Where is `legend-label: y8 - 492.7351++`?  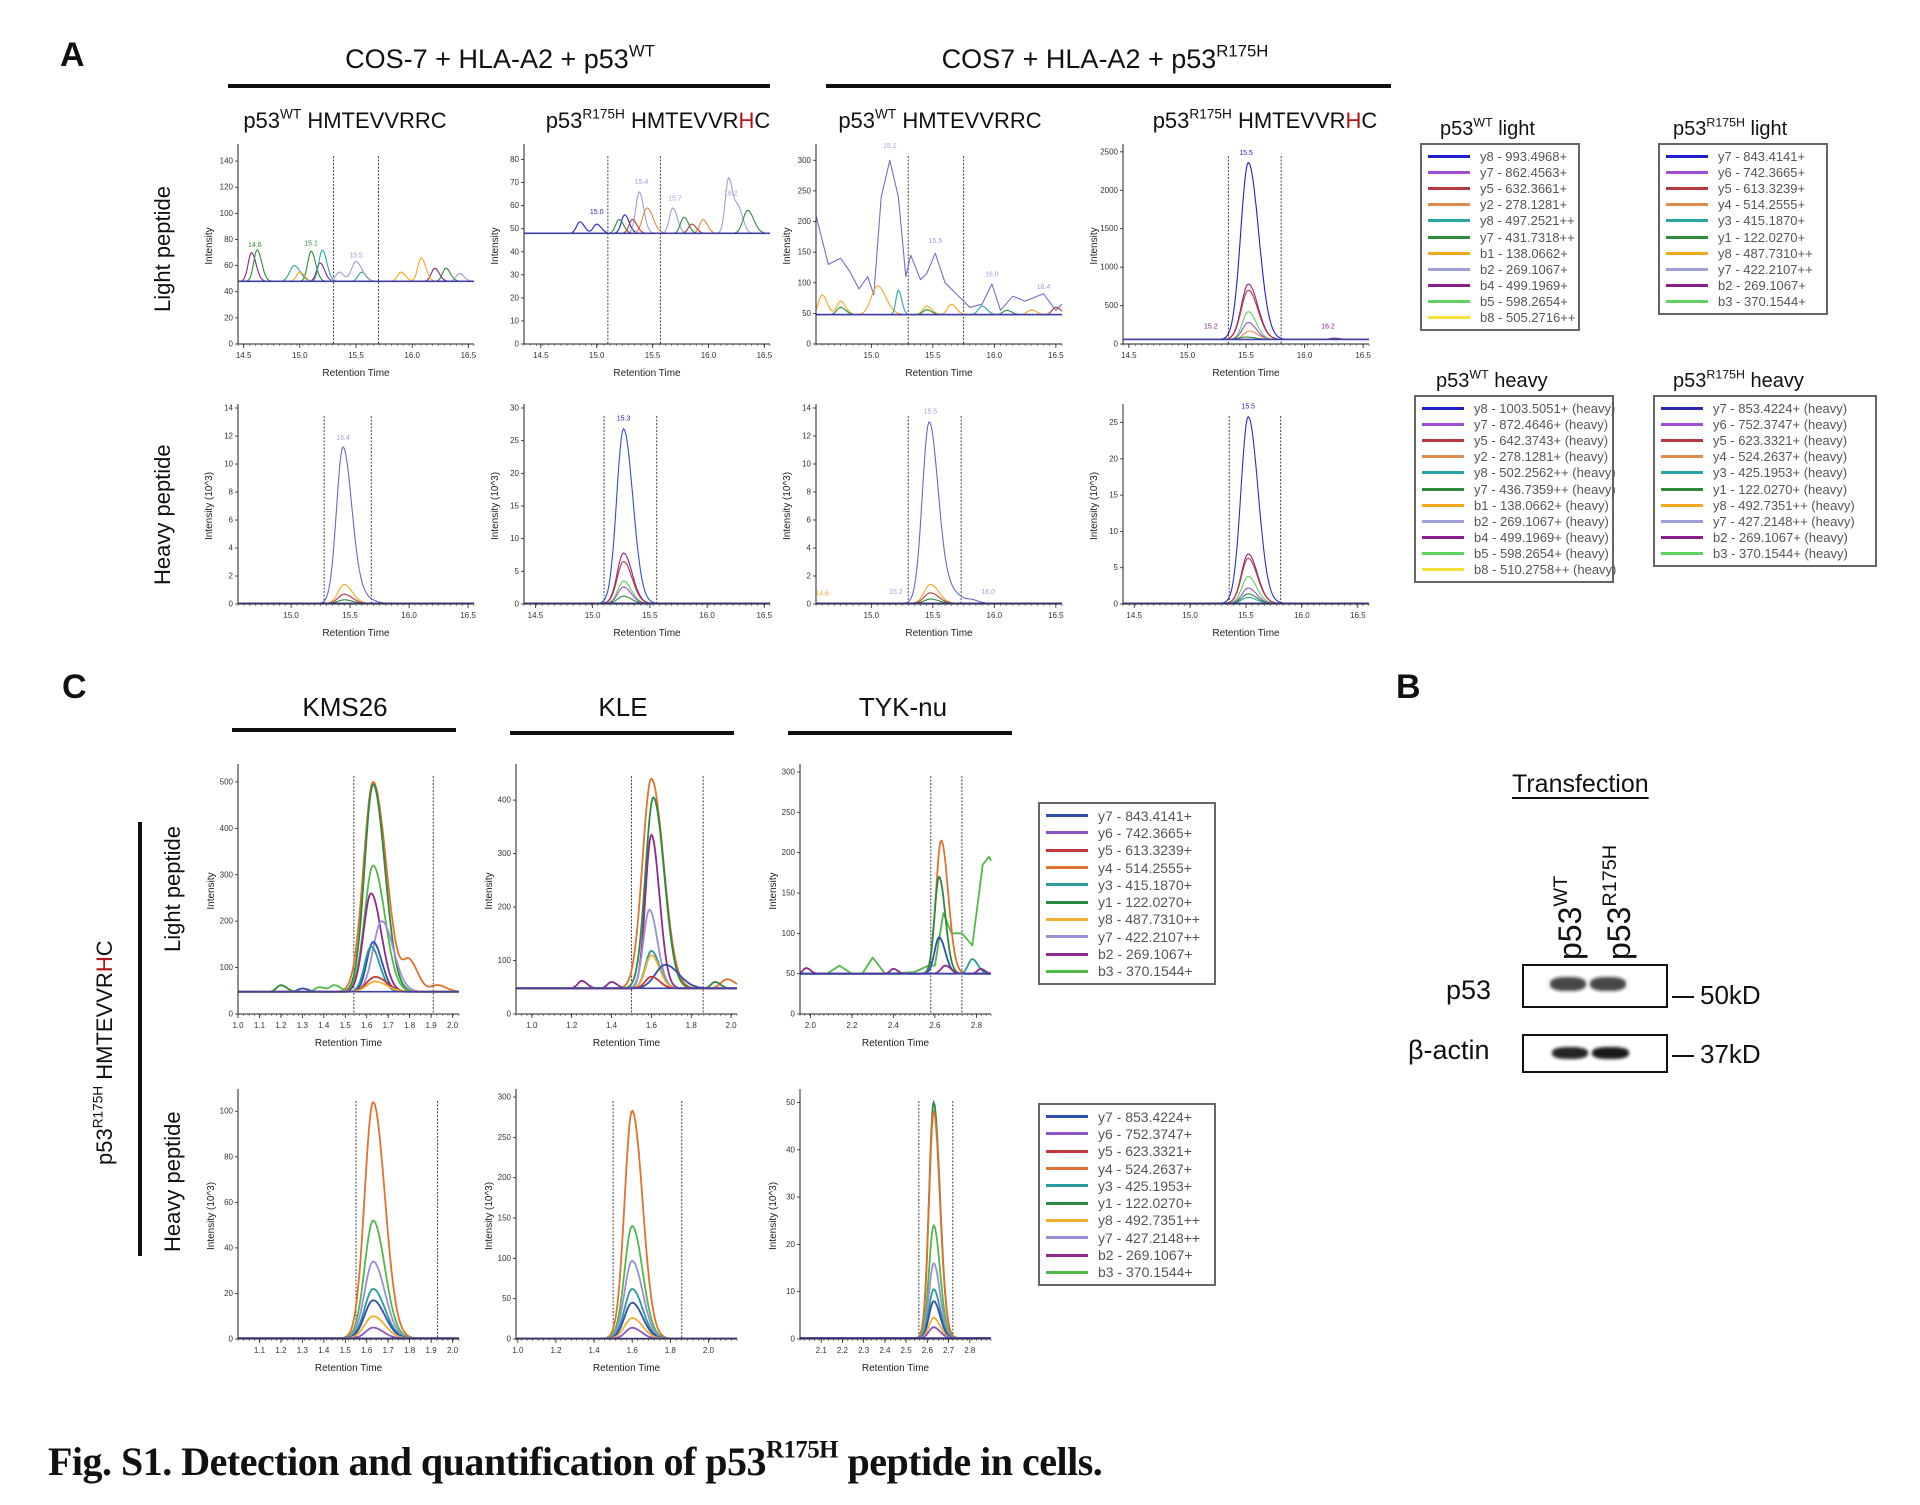
legend-label: y8 - 492.7351++ is located at coordinates (1149, 1220).